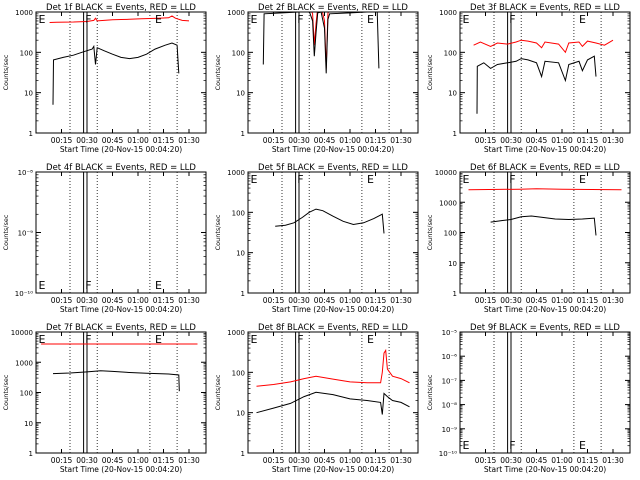 The image size is (640, 480). What do you see at coordinates (121, 168) in the screenshot?
I see `chart-title: Det 4f BLACK = Events, RED = LLD` at bounding box center [121, 168].